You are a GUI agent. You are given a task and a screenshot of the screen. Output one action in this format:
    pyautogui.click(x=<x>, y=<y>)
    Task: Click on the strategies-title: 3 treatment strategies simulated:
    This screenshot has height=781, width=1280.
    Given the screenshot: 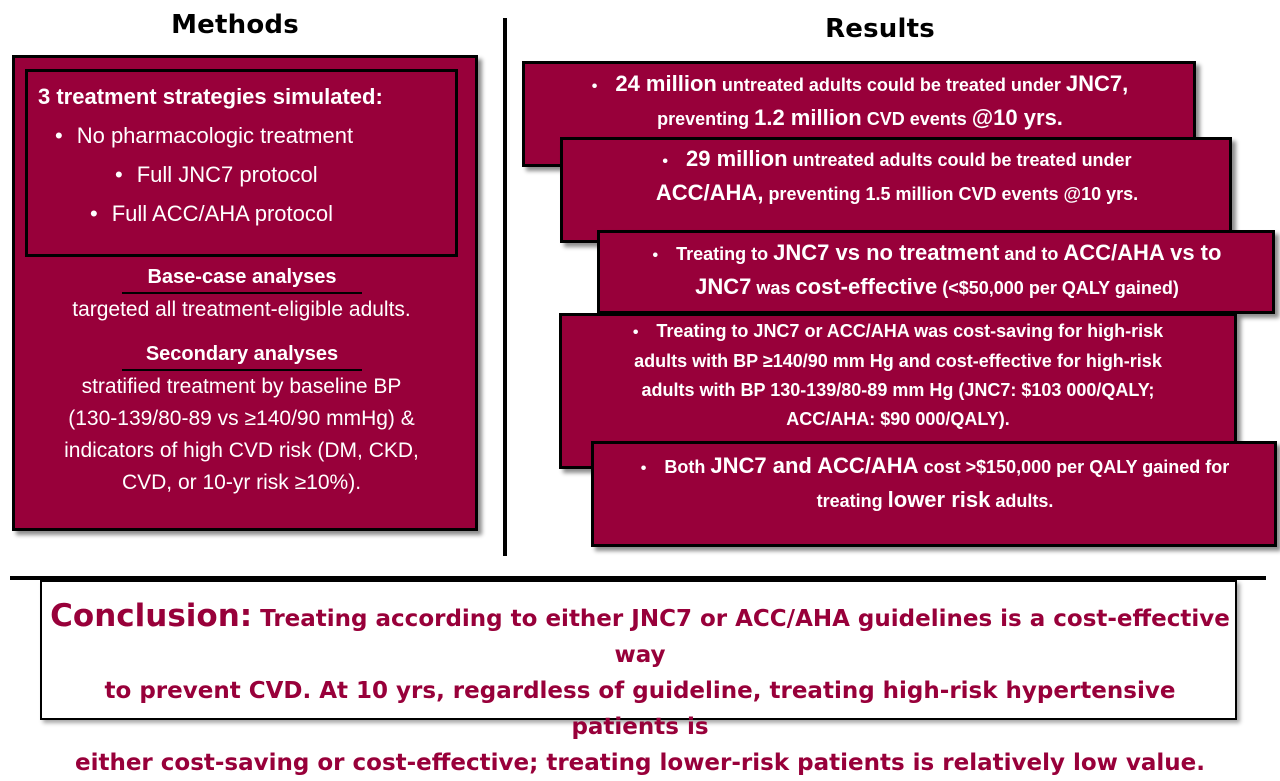 What is the action you would take?
    pyautogui.click(x=210, y=96)
    